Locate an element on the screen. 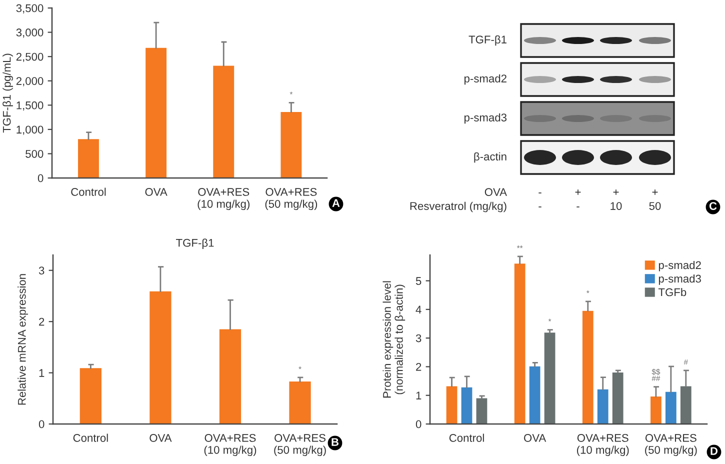 This screenshot has width=725, height=464. chart-title: TGF-β1 is located at coordinates (195, 243).